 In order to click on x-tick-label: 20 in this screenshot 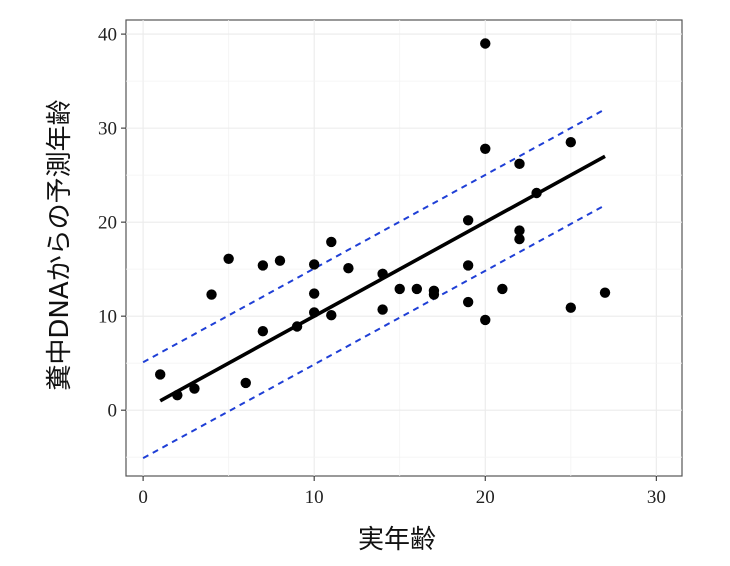, I will do `click(485, 497)`.